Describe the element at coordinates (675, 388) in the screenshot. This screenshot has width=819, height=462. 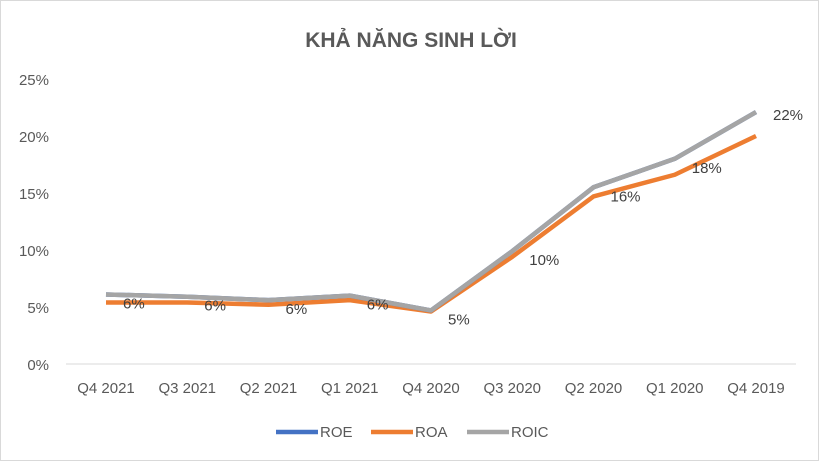
I see `x-tick-label: Q1 2020` at that location.